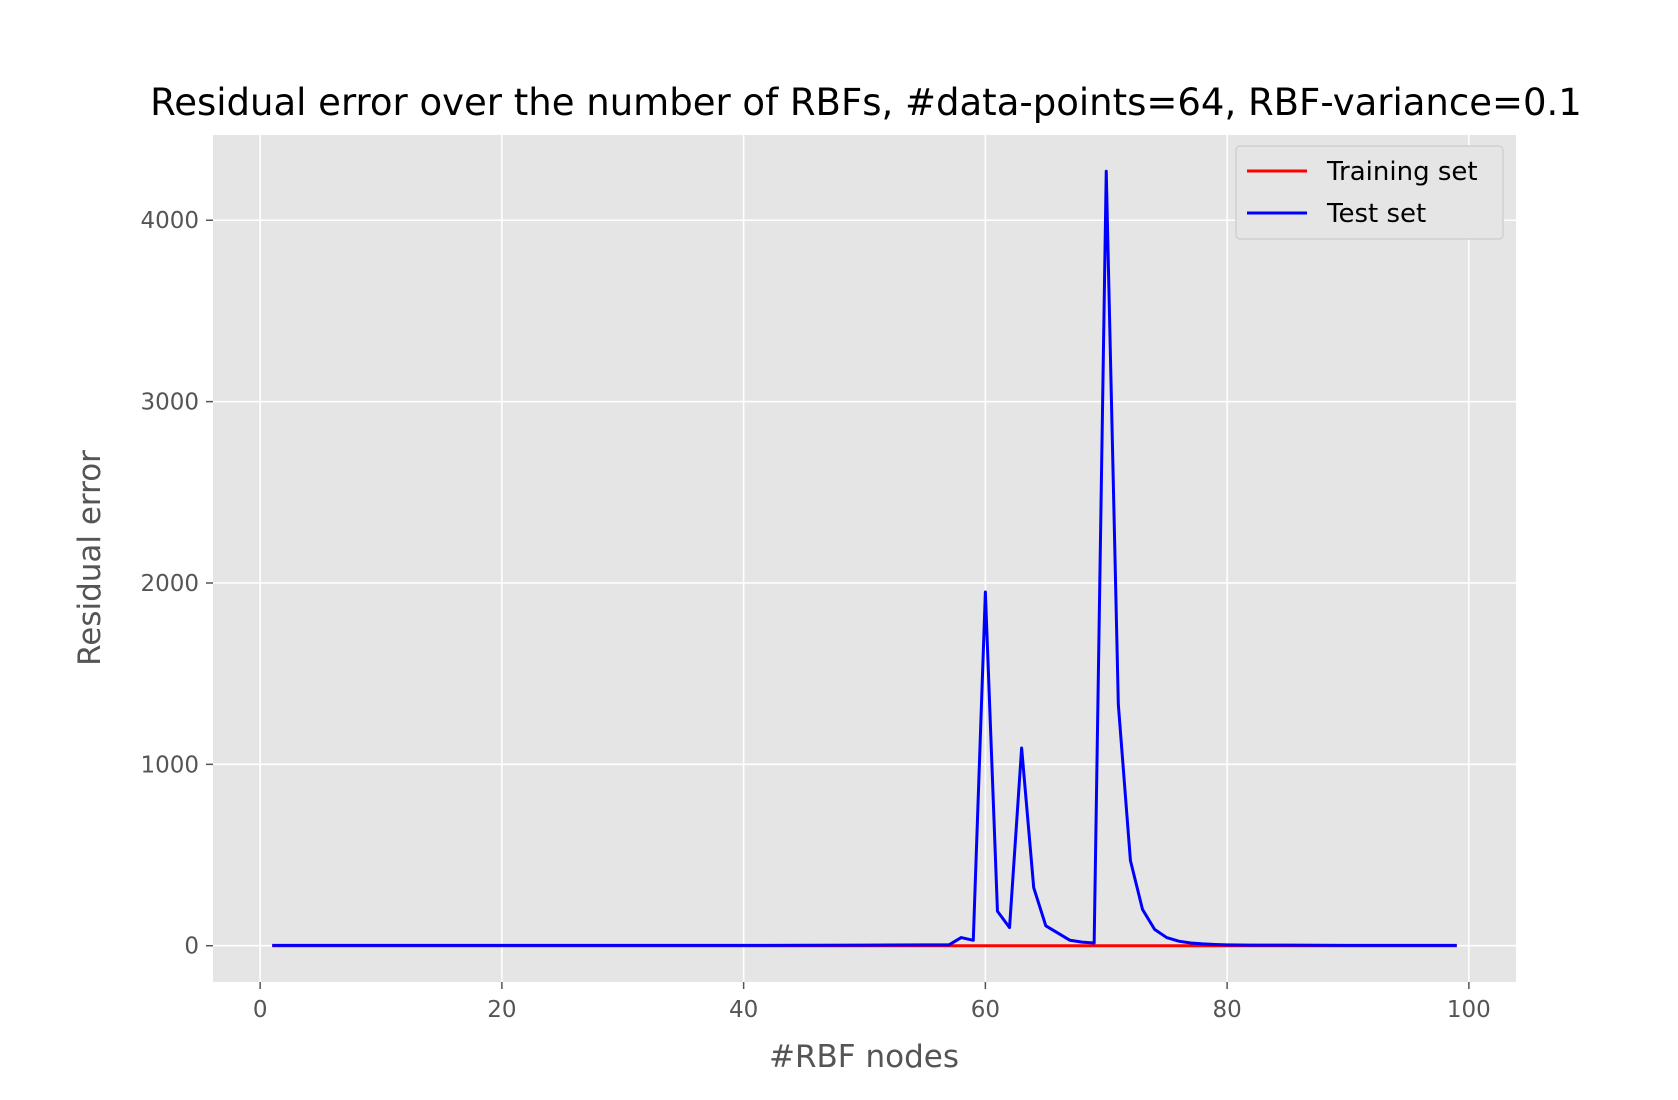 Image resolution: width=1678 pixels, height=1100 pixels. I want to click on y-tick-label: 1000, so click(169, 765).